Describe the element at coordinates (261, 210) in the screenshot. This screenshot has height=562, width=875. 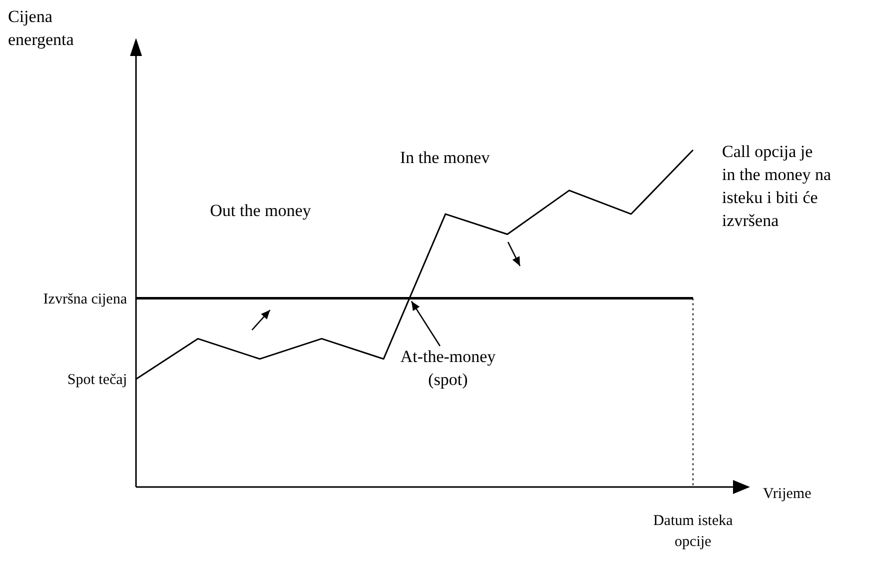
I see `annotation: Out the money` at that location.